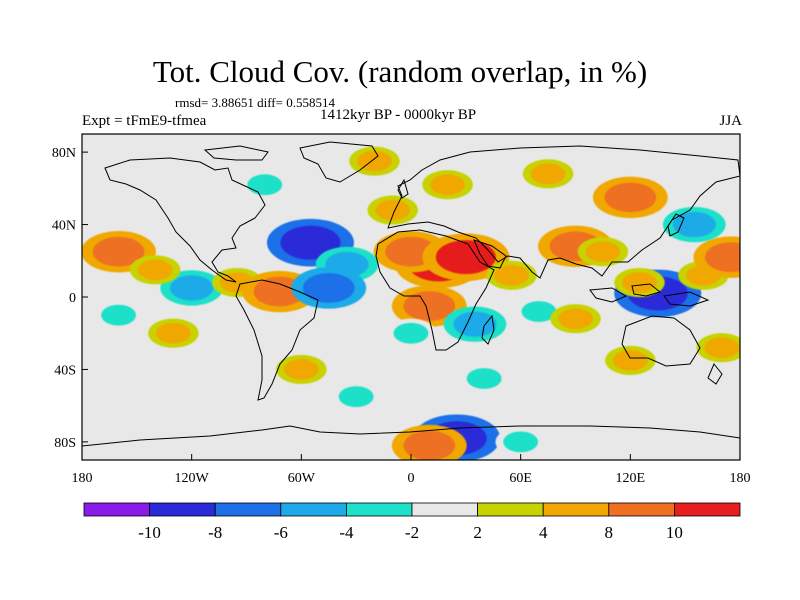  I want to click on lon-tick-label: 120W, so click(192, 478).